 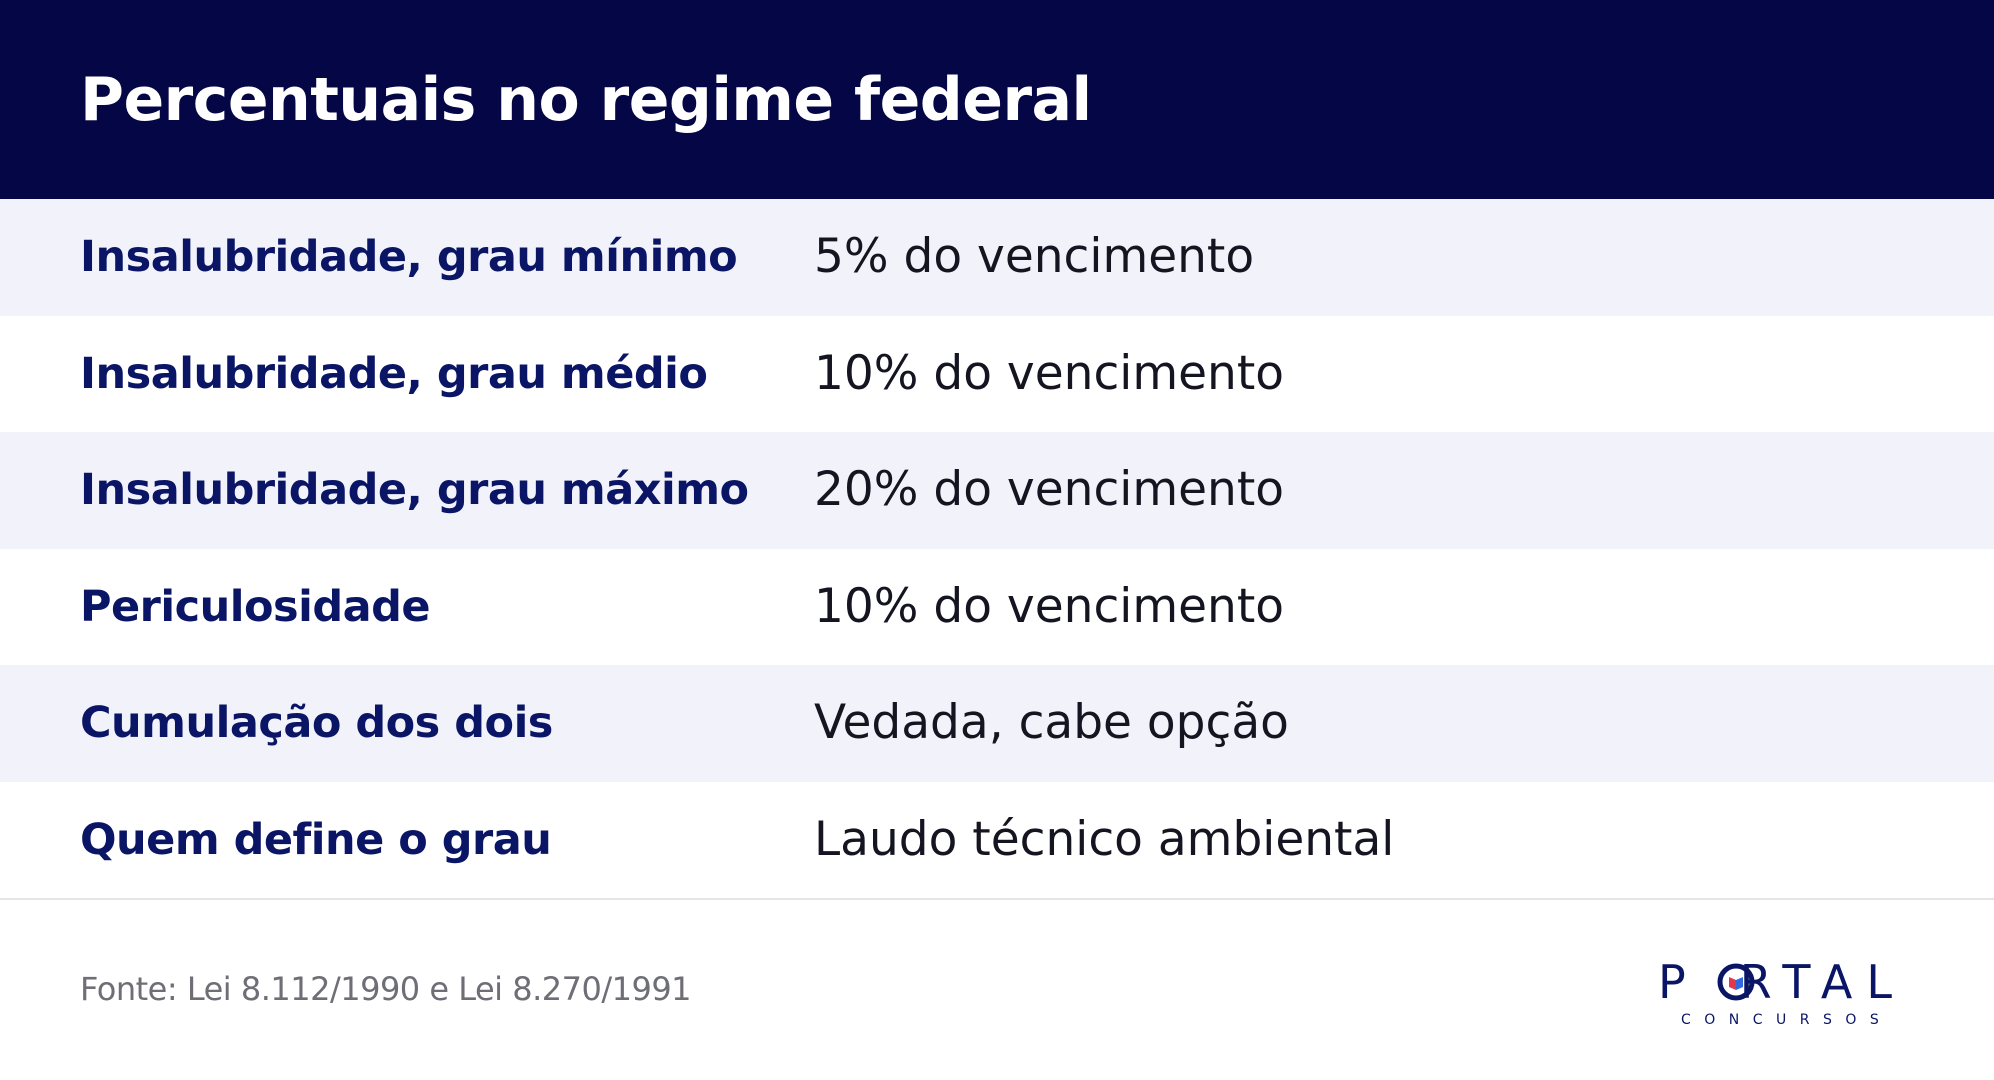 I want to click on row-value: 20% do vencimento, so click(x=1049, y=489).